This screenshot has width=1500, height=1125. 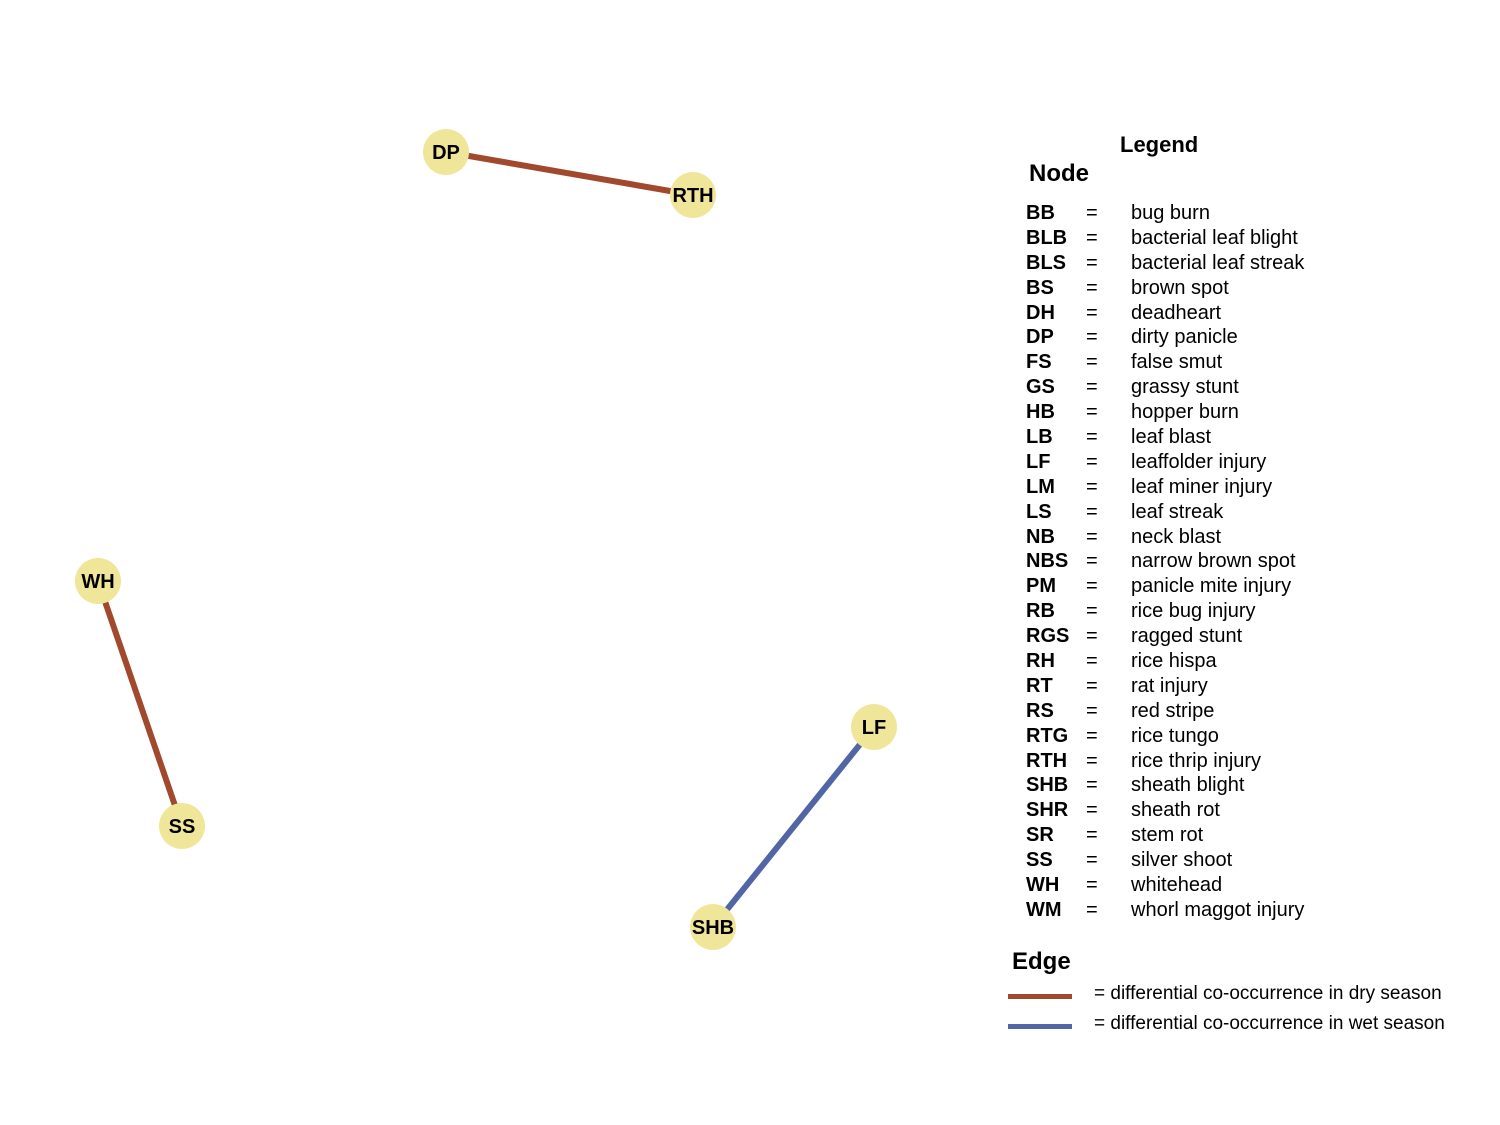 I want to click on node-abbreviation: NB, so click(x=1040, y=536).